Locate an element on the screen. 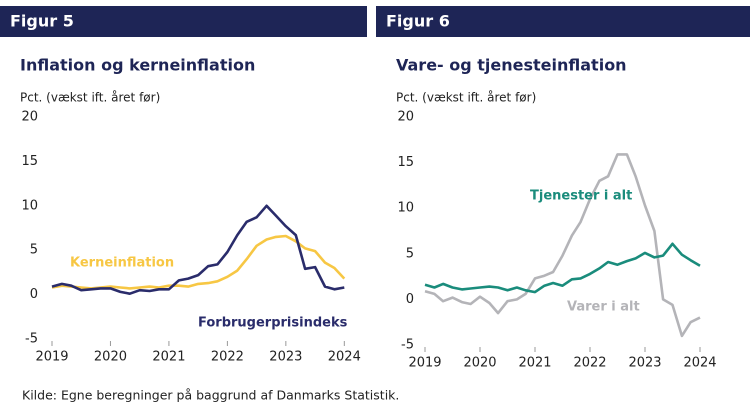 This screenshot has width=750, height=412. chart-title: Inflation og kerneinflation is located at coordinates (137, 65).